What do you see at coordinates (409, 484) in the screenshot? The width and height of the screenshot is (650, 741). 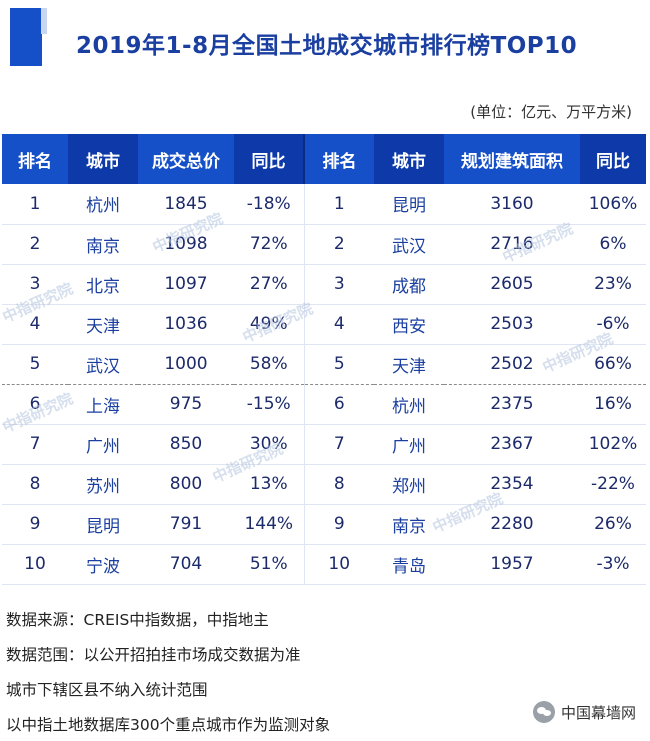 I see `cell-city: 郑州` at bounding box center [409, 484].